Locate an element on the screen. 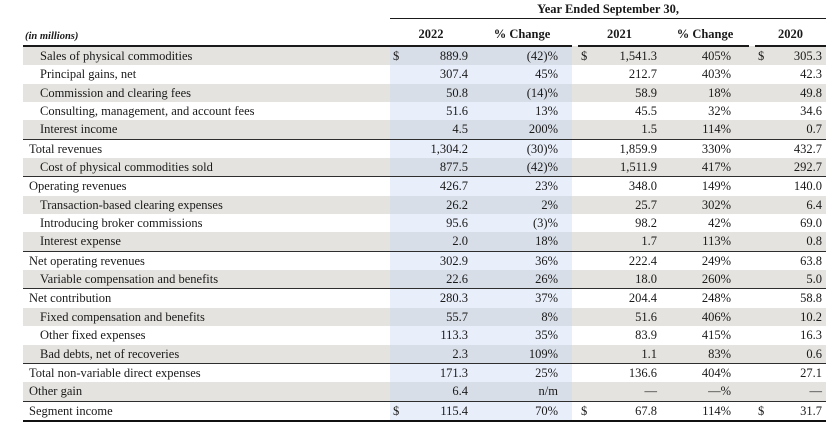 This screenshot has height=422, width=833. cell-2021-value: 212.7 is located at coordinates (642, 74).